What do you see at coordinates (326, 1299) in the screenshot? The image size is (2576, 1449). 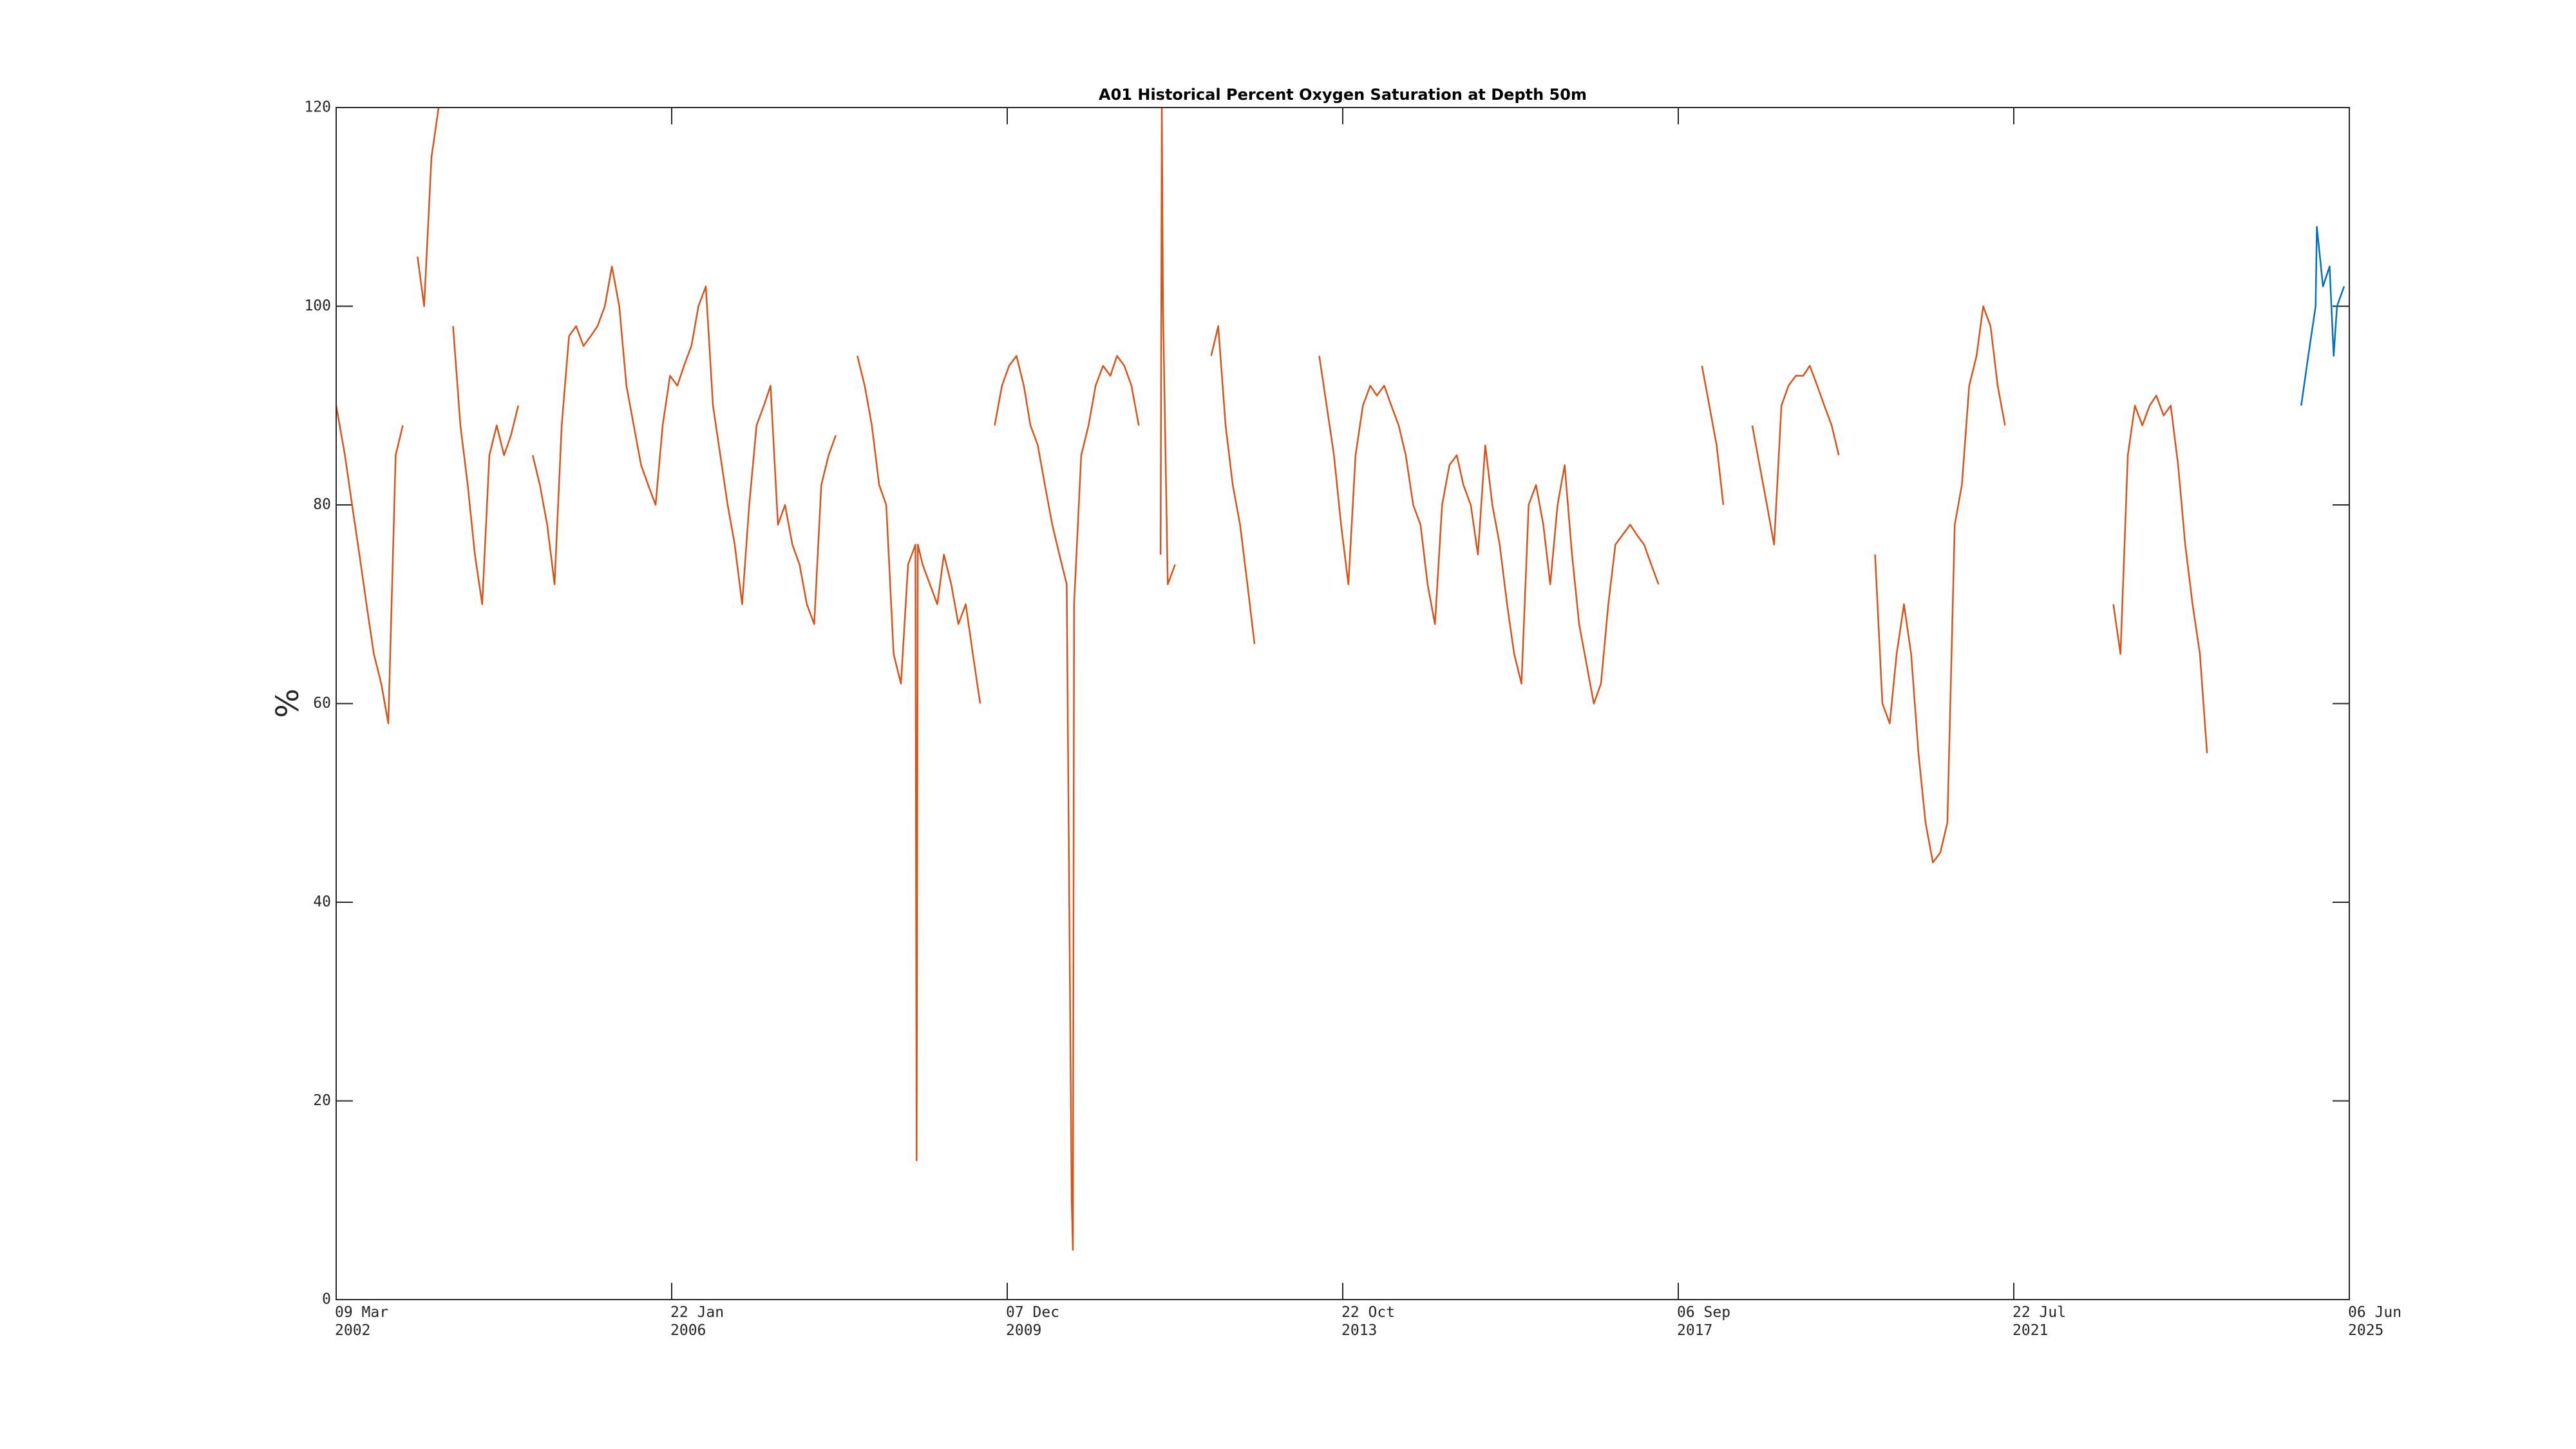 I see `y-tick-label: 0` at bounding box center [326, 1299].